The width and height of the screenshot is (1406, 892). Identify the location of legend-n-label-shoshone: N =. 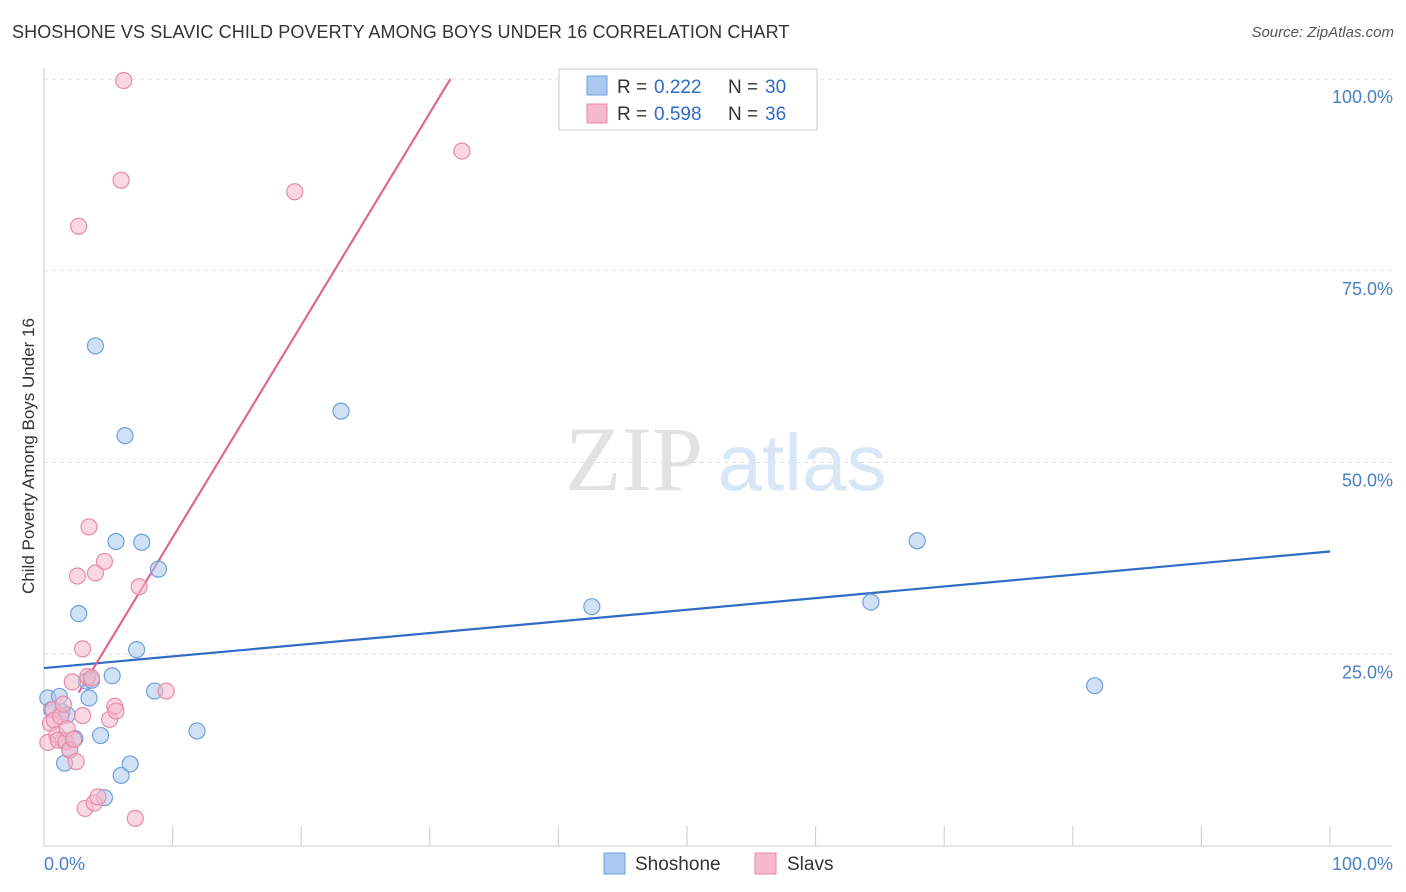
(745, 87).